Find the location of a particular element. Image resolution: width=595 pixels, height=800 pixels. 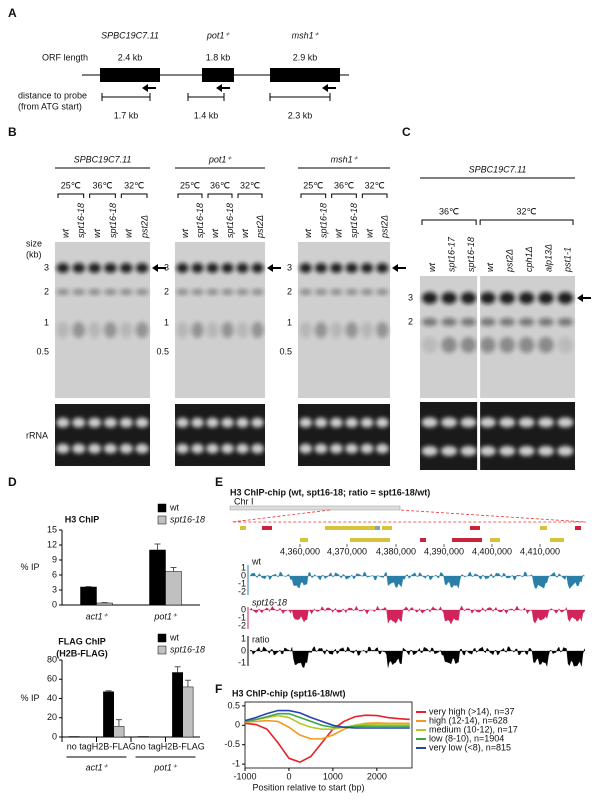

blot is located at coordinates (344, 320).